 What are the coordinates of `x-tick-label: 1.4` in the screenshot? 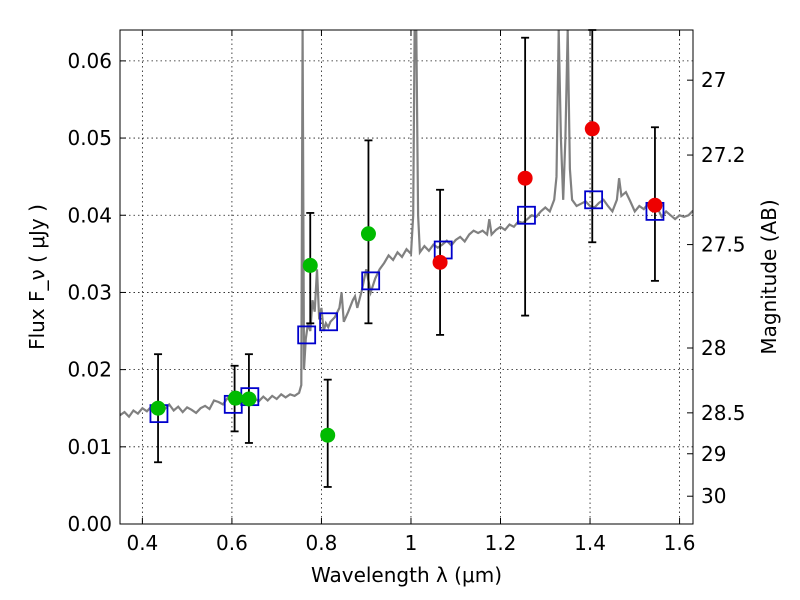 It's located at (590, 543).